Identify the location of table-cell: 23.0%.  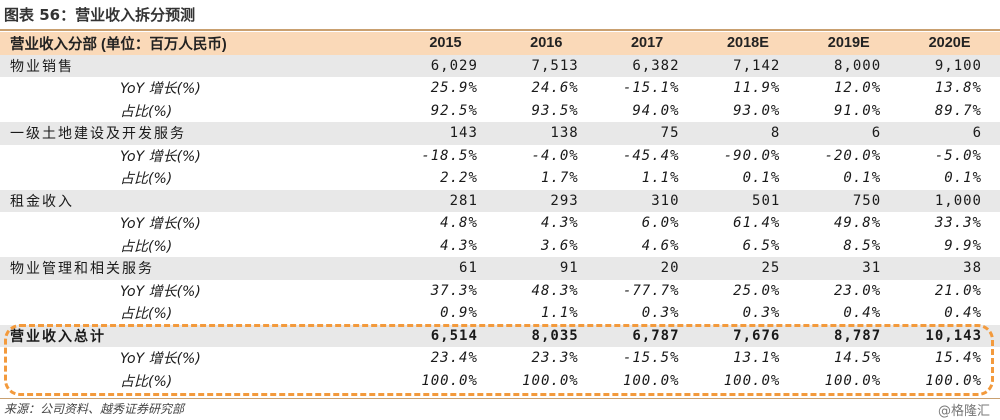
(849, 290).